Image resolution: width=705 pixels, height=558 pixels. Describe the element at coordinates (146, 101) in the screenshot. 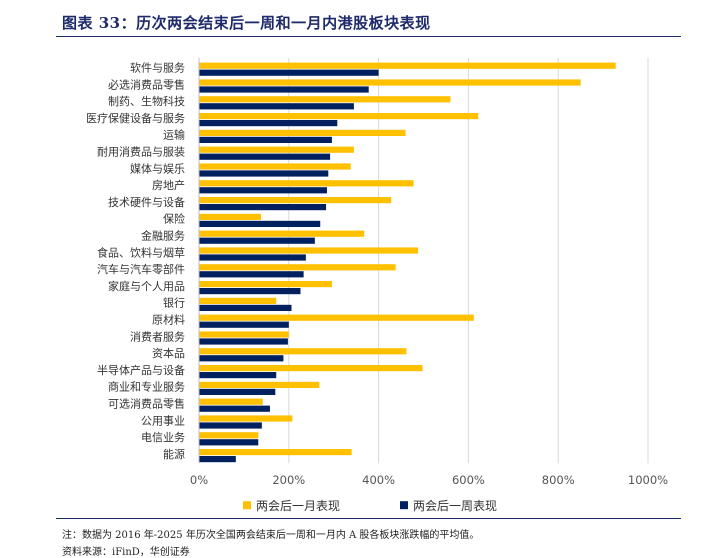

I see `category-label: 制药、生物科技` at that location.